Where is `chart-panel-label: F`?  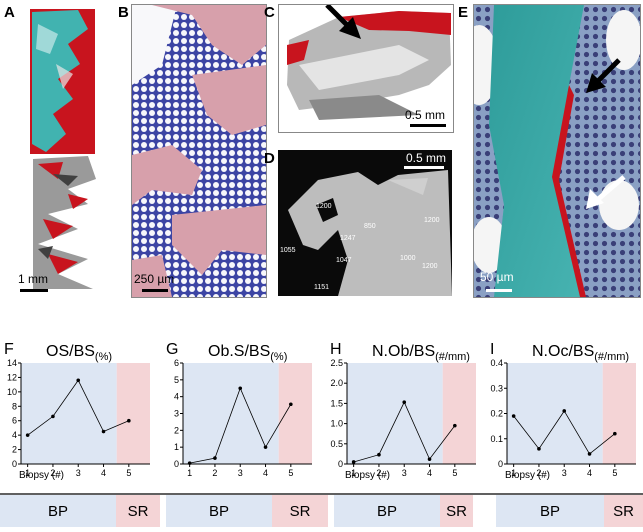 chart-panel-label: F is located at coordinates (9, 349).